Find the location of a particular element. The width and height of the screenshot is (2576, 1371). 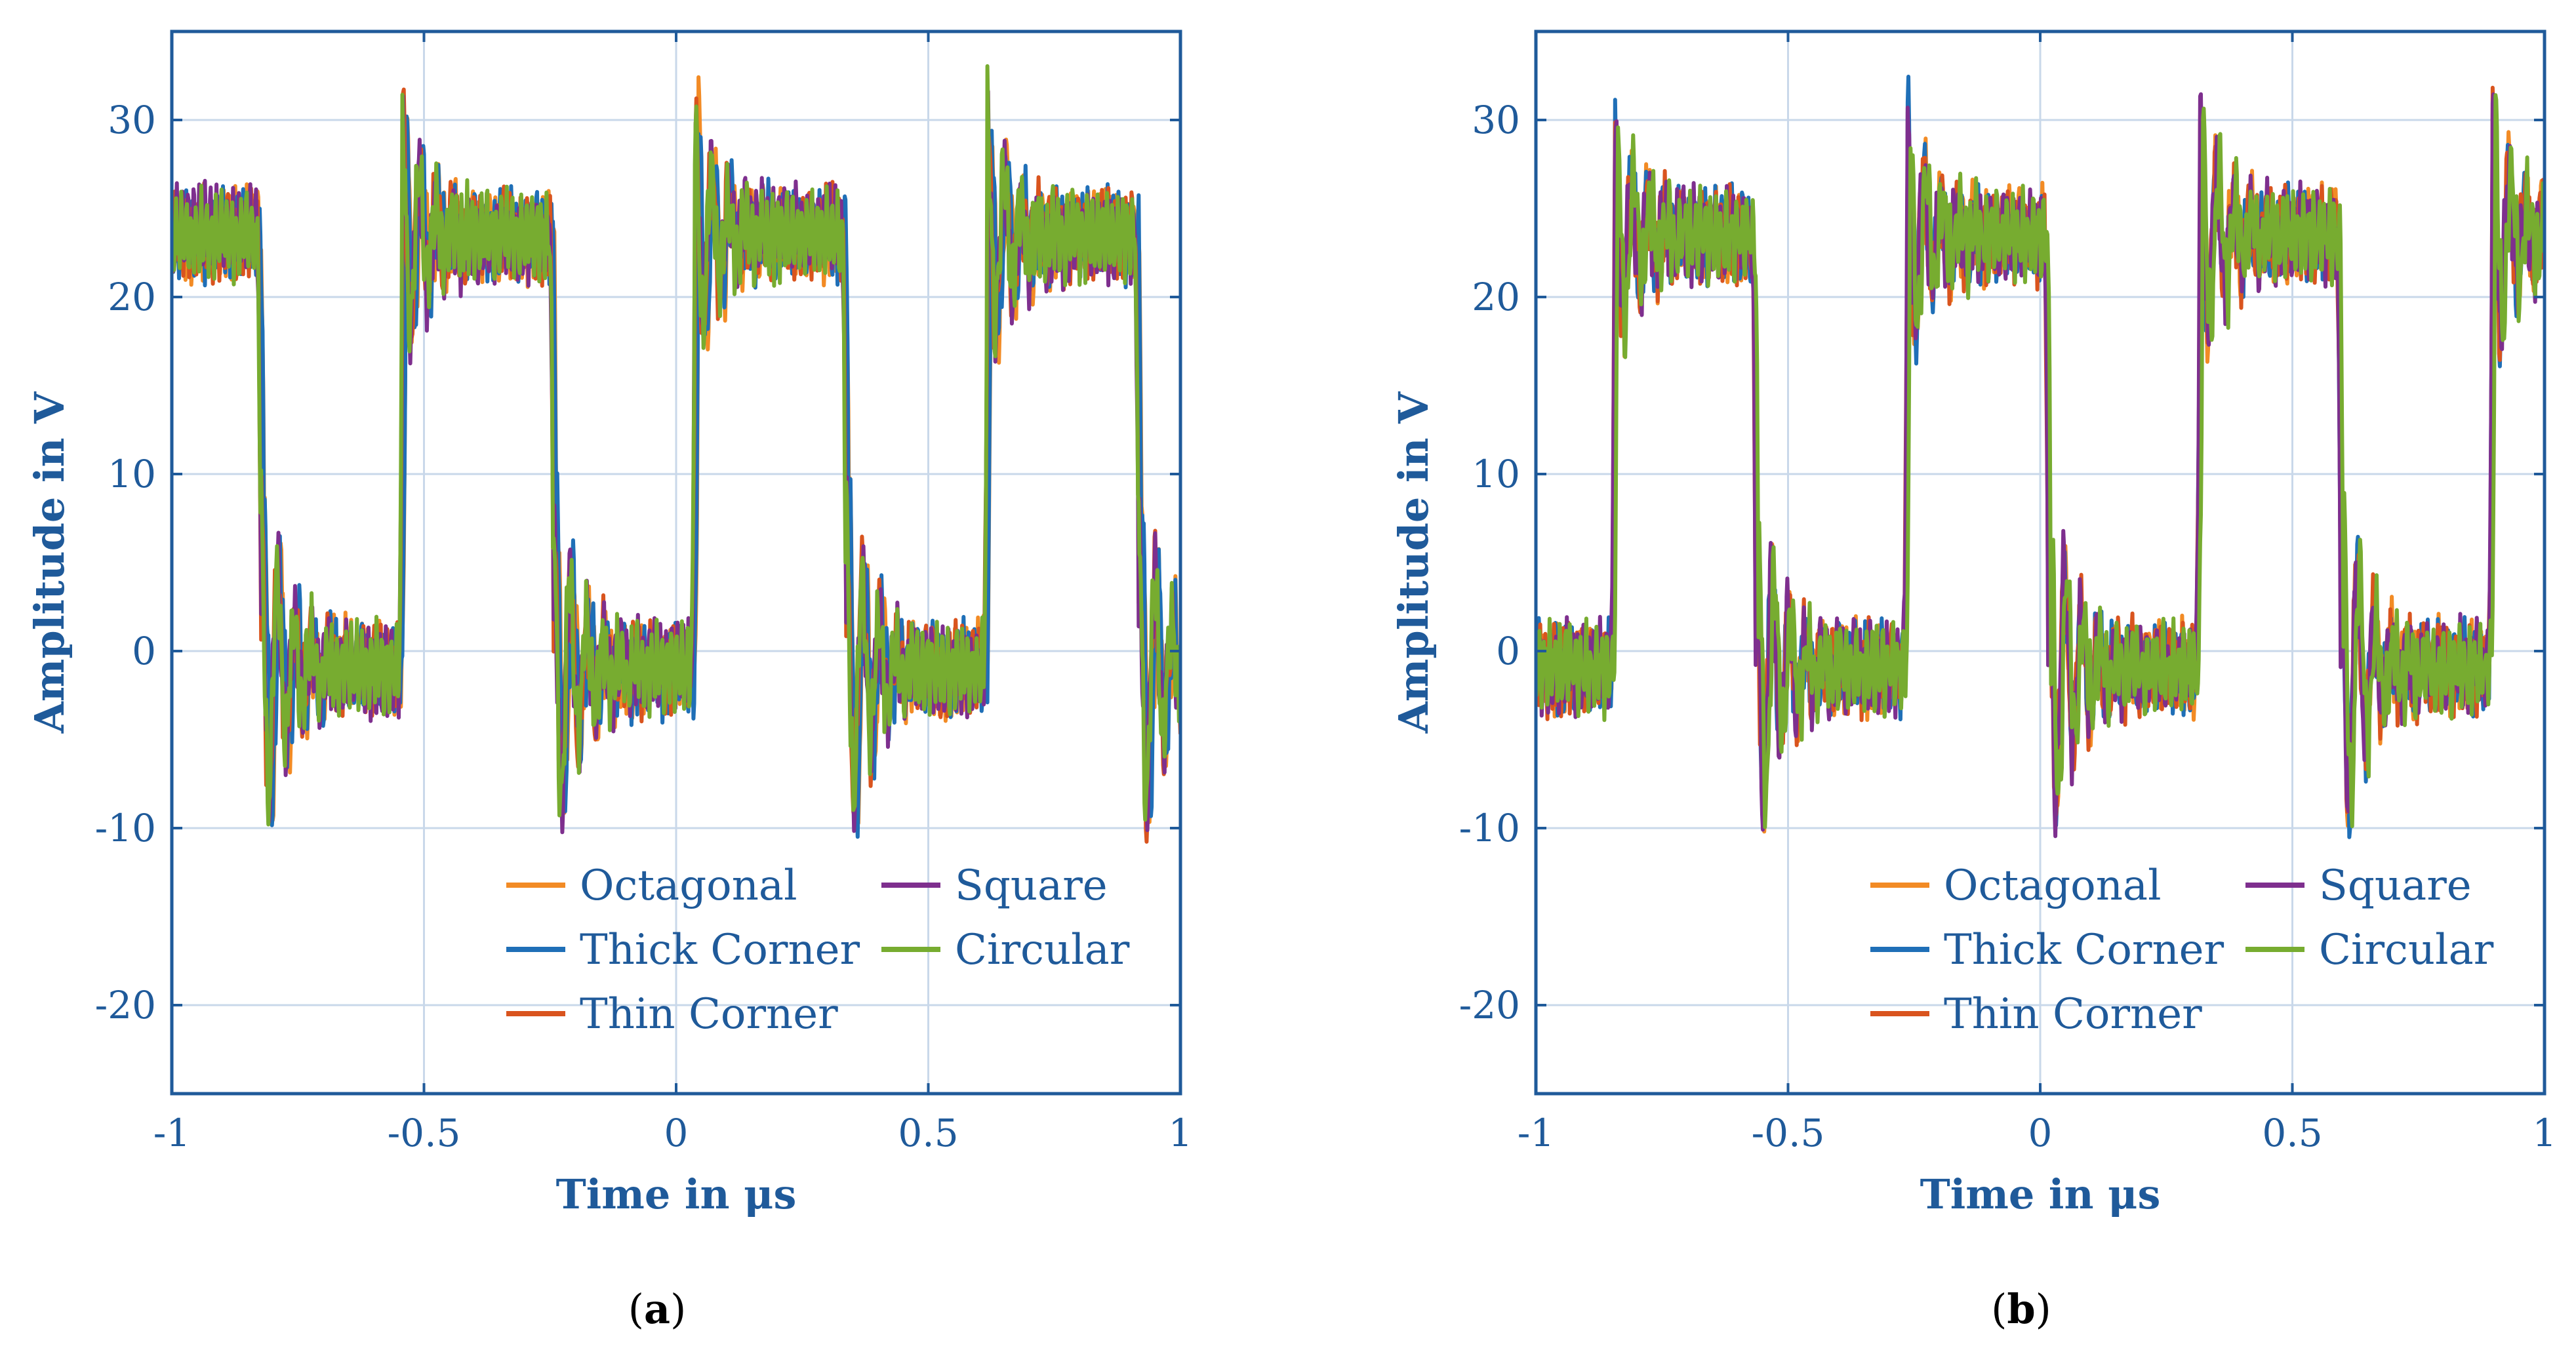

panel-label-a: (a) is located at coordinates (657, 1309).